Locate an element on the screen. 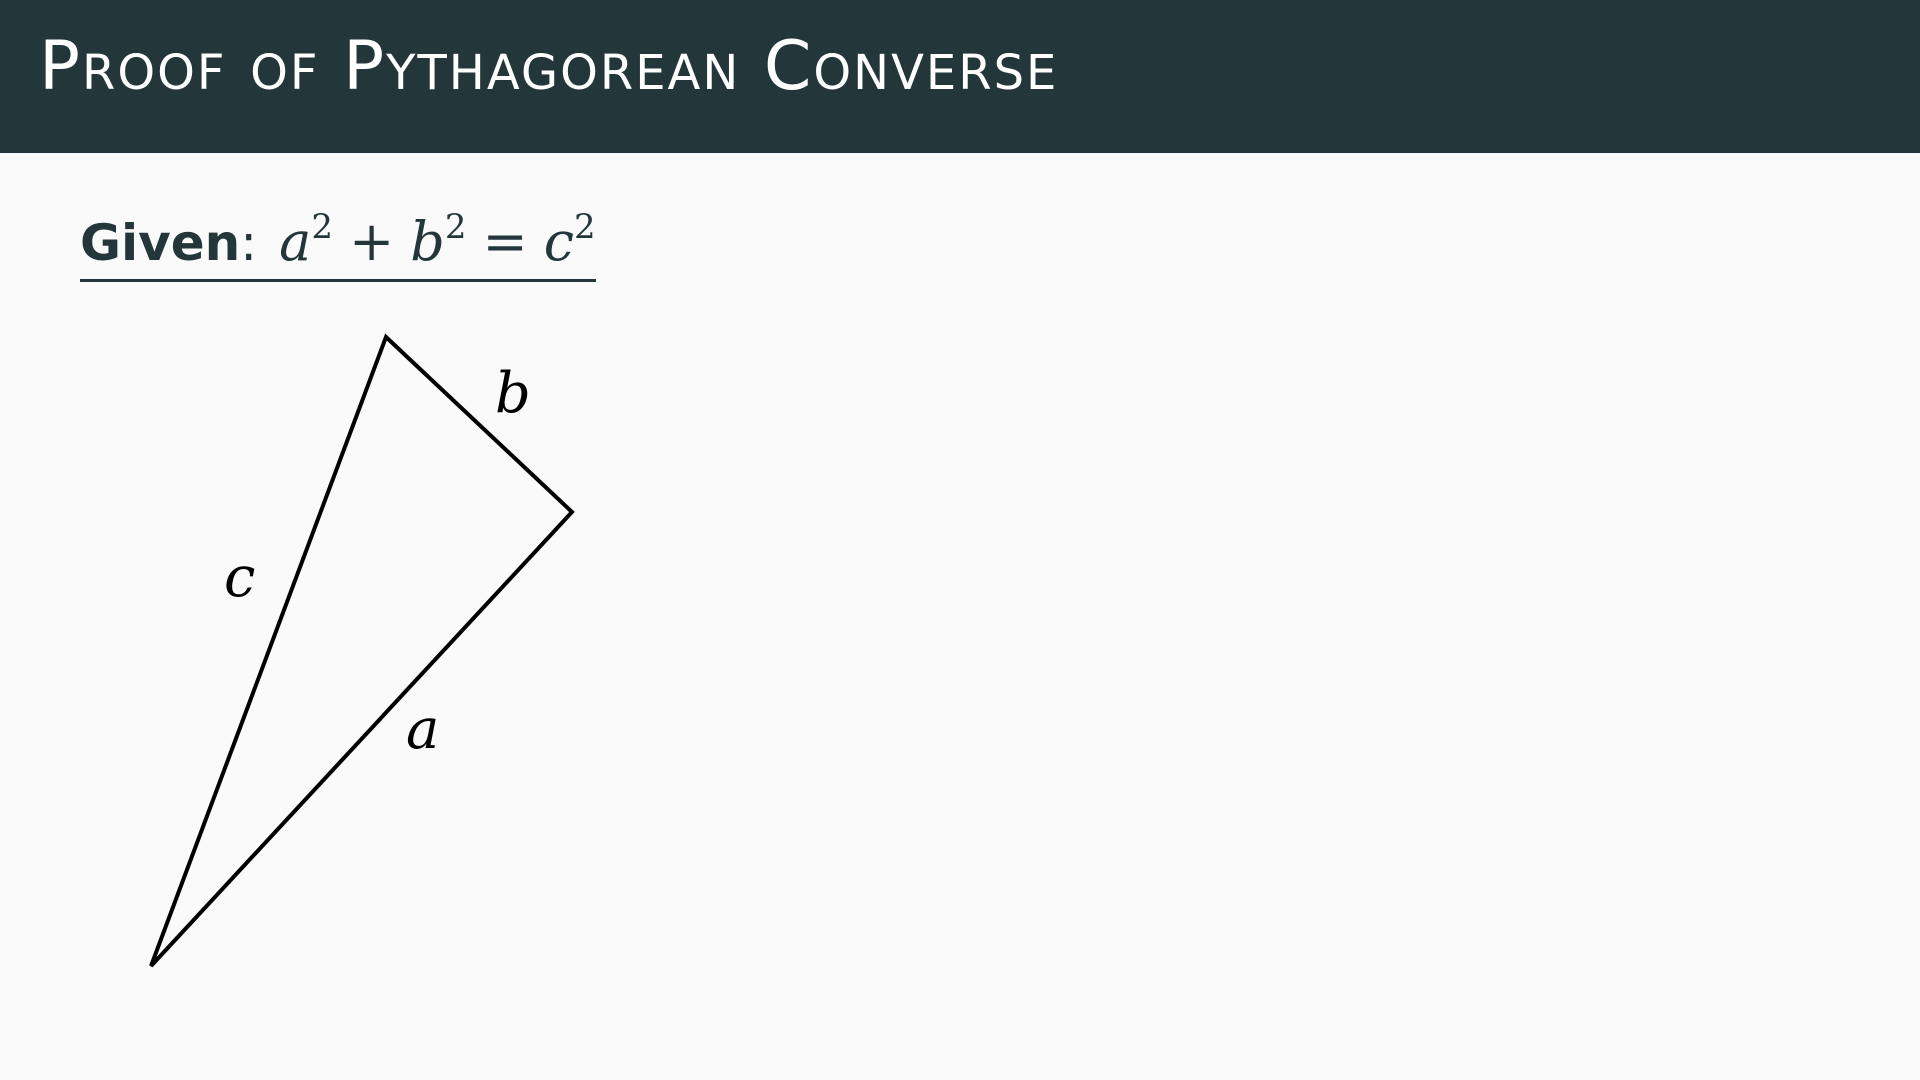 This screenshot has width=1920, height=1080. given-equation: a2 + b2 = c2 is located at coordinates (437, 241).